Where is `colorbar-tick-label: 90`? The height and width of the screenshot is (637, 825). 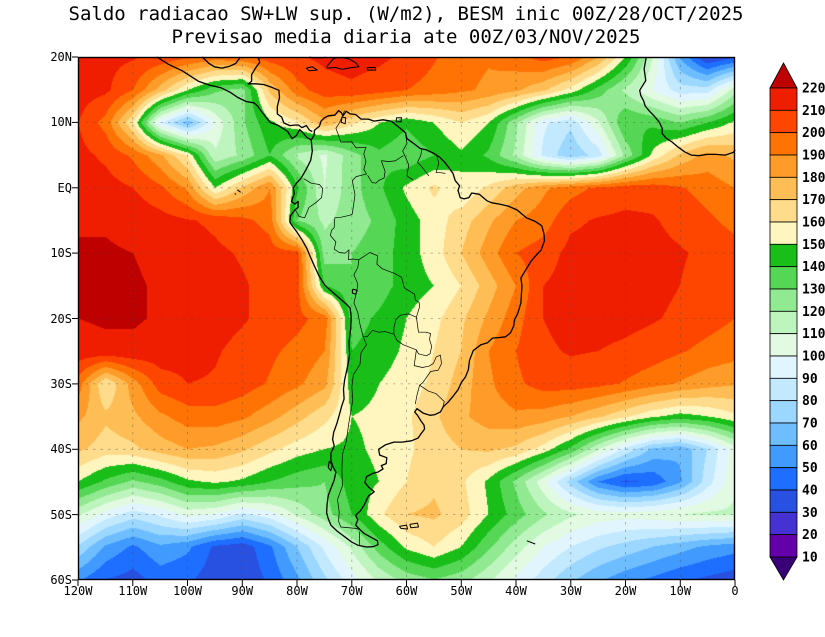 colorbar-tick-label: 90 is located at coordinates (810, 379).